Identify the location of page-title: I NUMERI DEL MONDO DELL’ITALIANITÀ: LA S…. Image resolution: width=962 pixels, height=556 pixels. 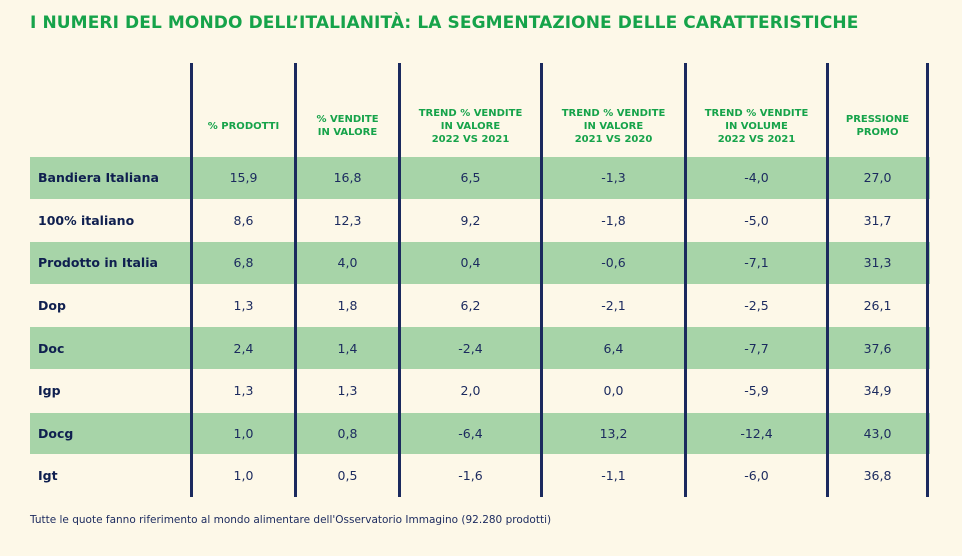
(444, 23).